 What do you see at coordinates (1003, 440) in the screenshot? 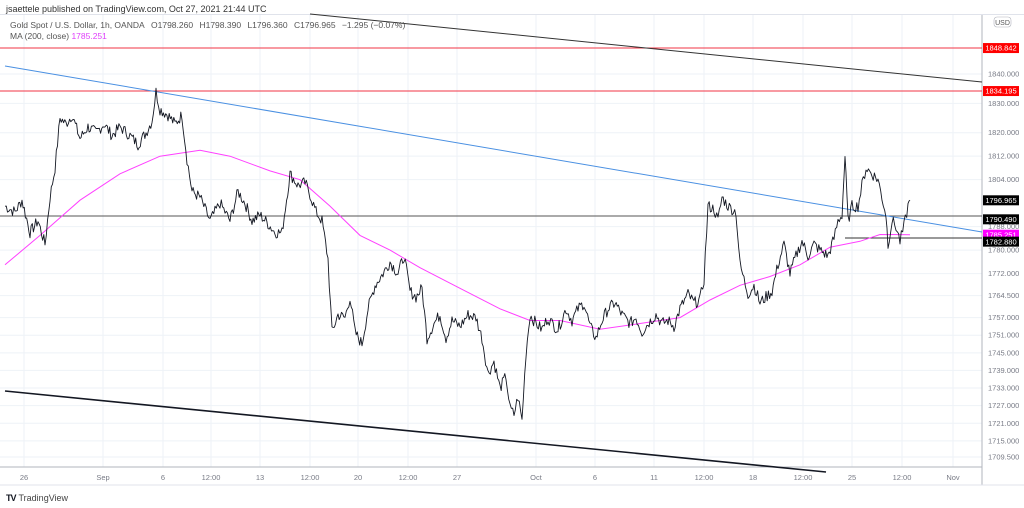
I see `price-tick: 1715.000` at bounding box center [1003, 440].